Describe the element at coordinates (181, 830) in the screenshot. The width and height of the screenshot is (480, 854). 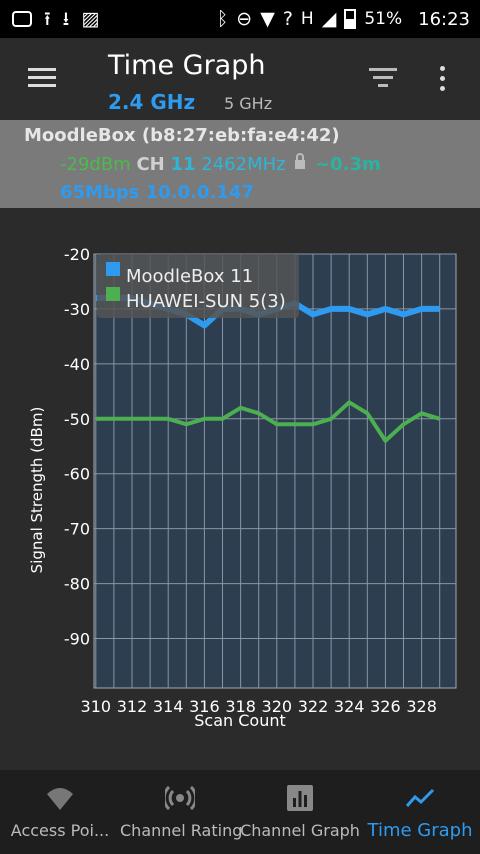
I see `nav-label: Channel Rating` at that location.